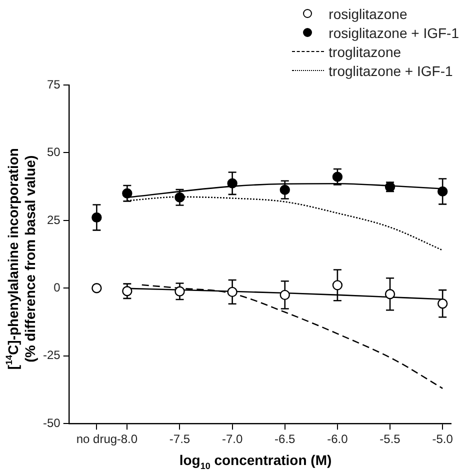 The height and width of the screenshot is (475, 471). I want to click on legend-label: troglitazone + IGF-1, so click(390, 70).